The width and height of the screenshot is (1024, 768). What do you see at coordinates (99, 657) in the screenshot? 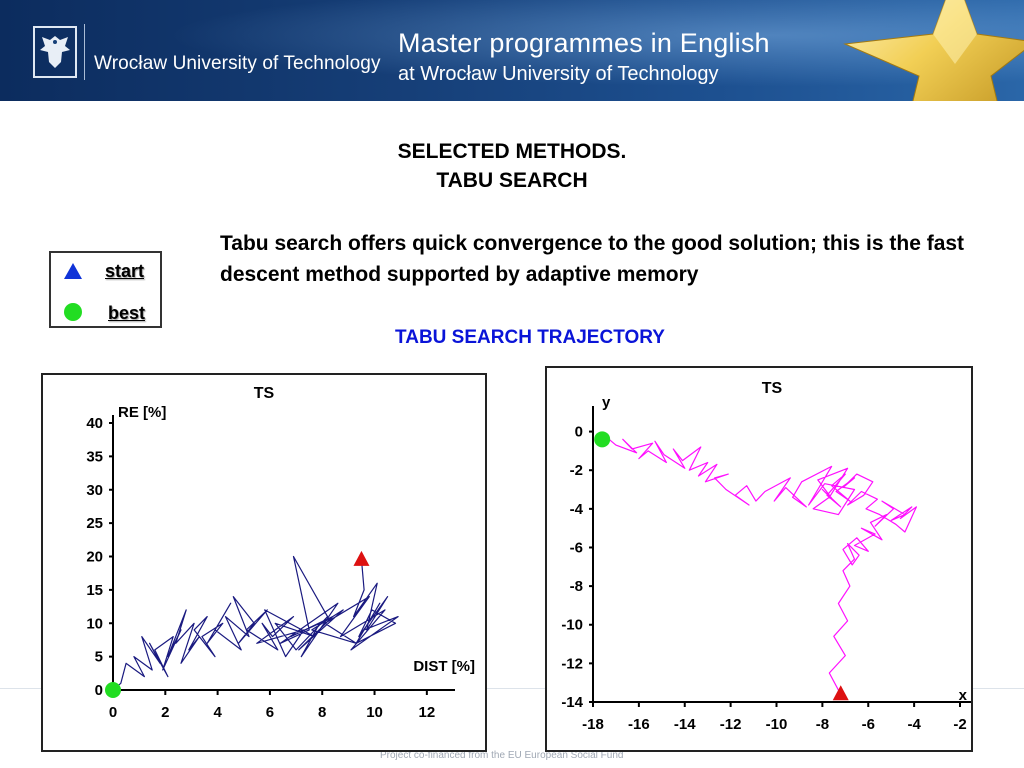
I see `y-tick-label: 5` at bounding box center [99, 657].